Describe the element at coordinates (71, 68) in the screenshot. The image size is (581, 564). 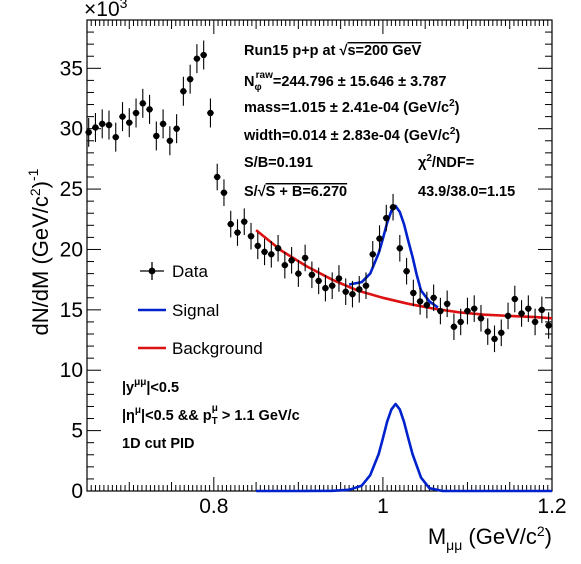
I see `y-tick-label: 35` at that location.